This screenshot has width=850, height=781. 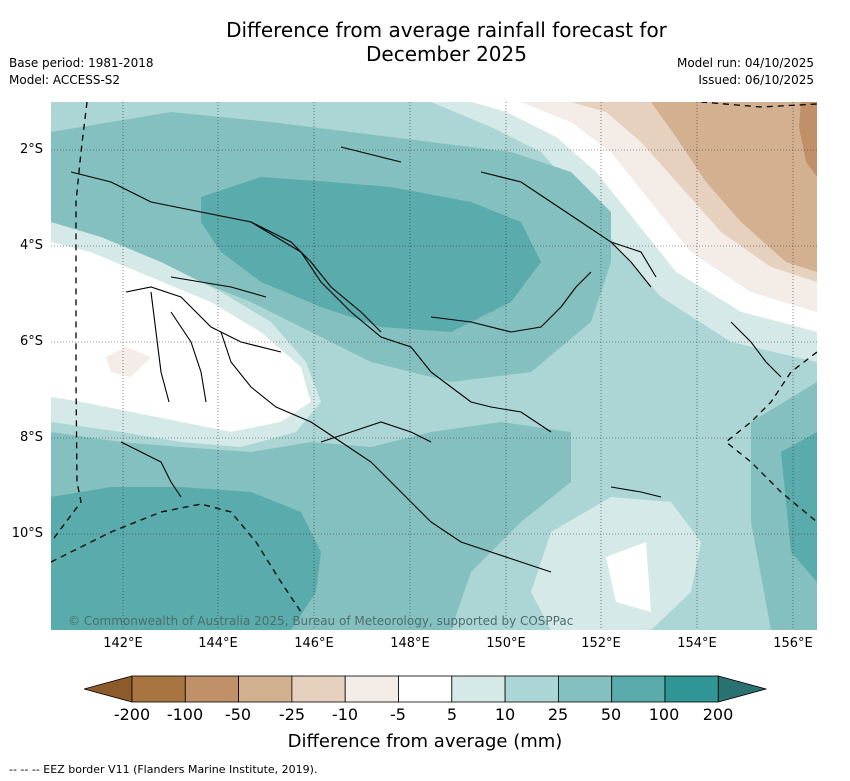 What do you see at coordinates (506, 643) in the screenshot?
I see `lon-label-150e: 150°E` at bounding box center [506, 643].